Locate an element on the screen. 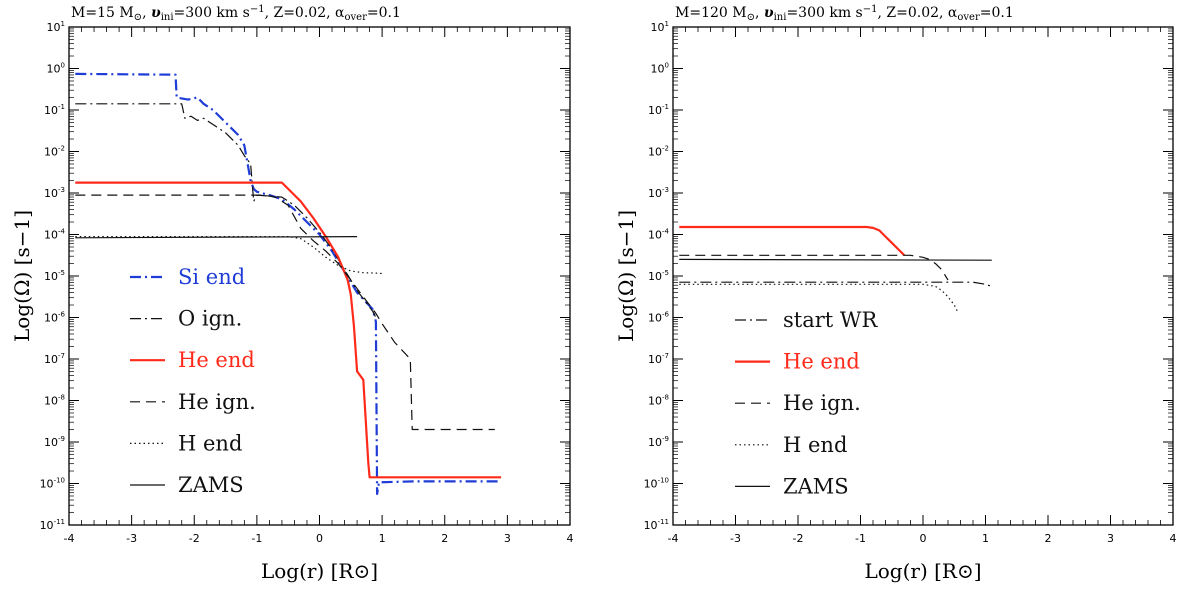  legend-label: Si end is located at coordinates (211, 277).